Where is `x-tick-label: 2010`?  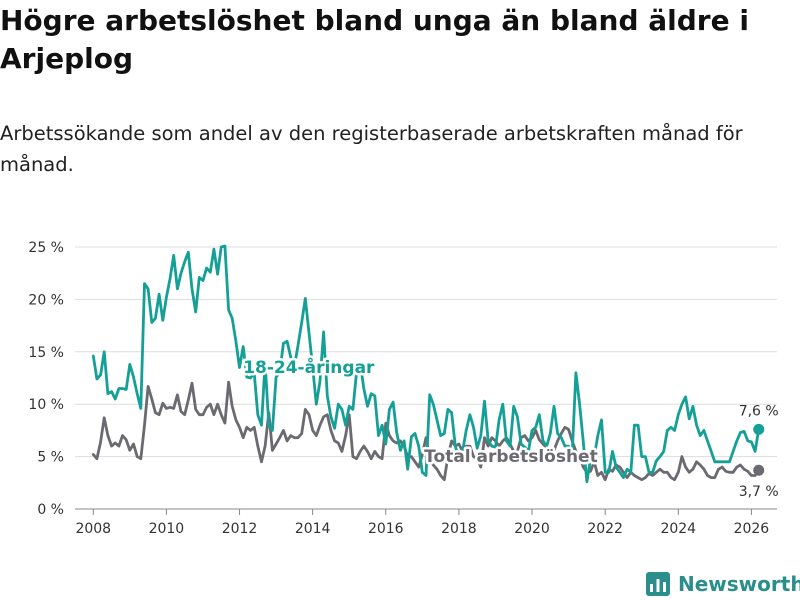 x-tick-label: 2010 is located at coordinates (167, 529).